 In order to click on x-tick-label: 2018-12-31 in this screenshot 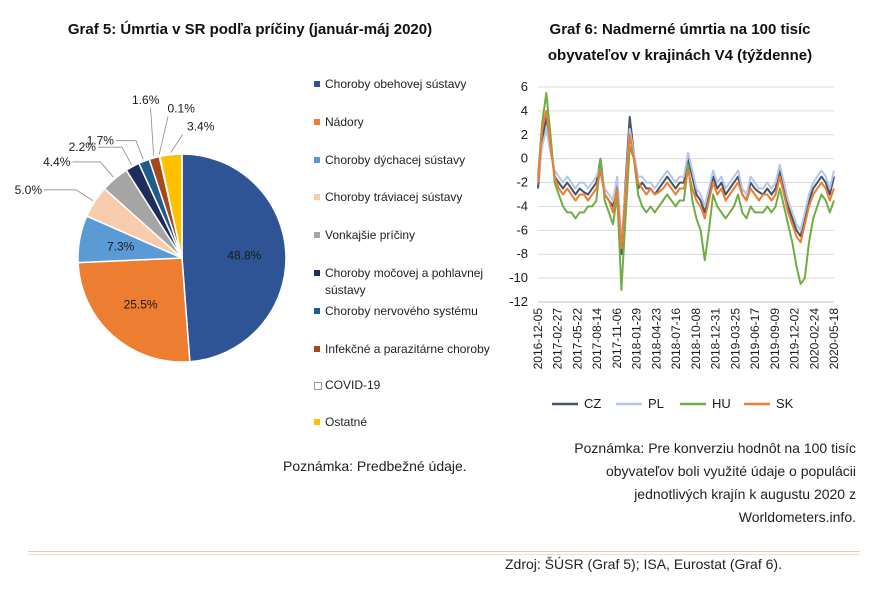, I will do `click(716, 339)`.